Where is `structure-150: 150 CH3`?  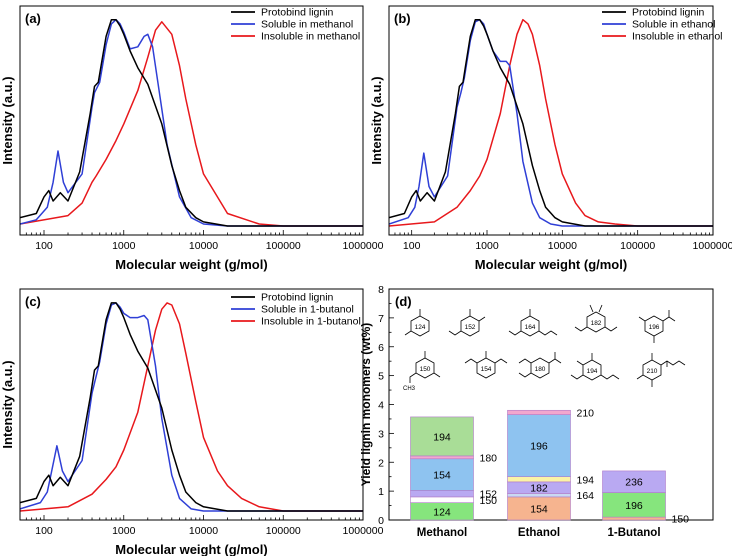
structure-150: 150 CH3 is located at coordinates (422, 371).